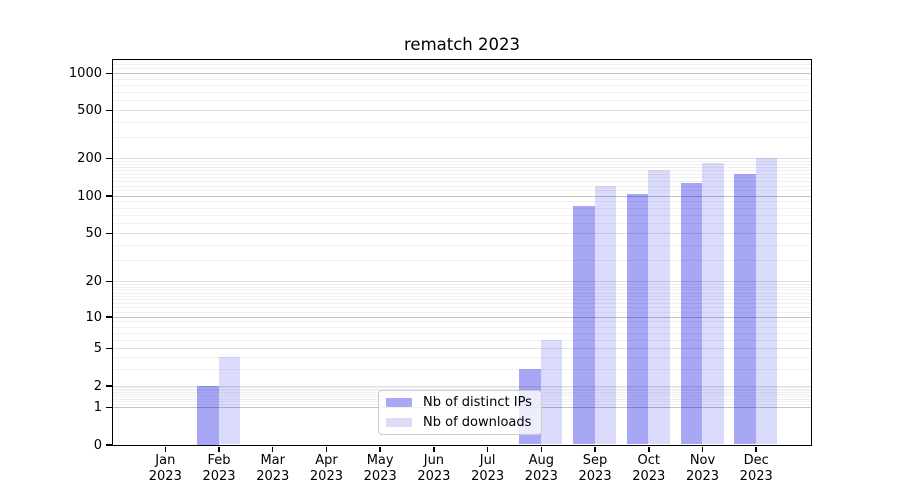  What do you see at coordinates (399, 422) in the screenshot?
I see `legend-swatch-downloads` at bounding box center [399, 422].